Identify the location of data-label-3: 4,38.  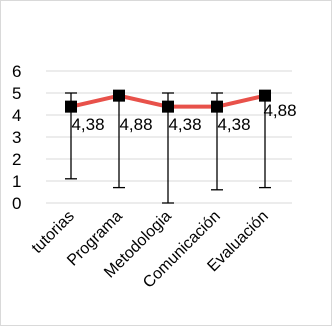
(233, 124).